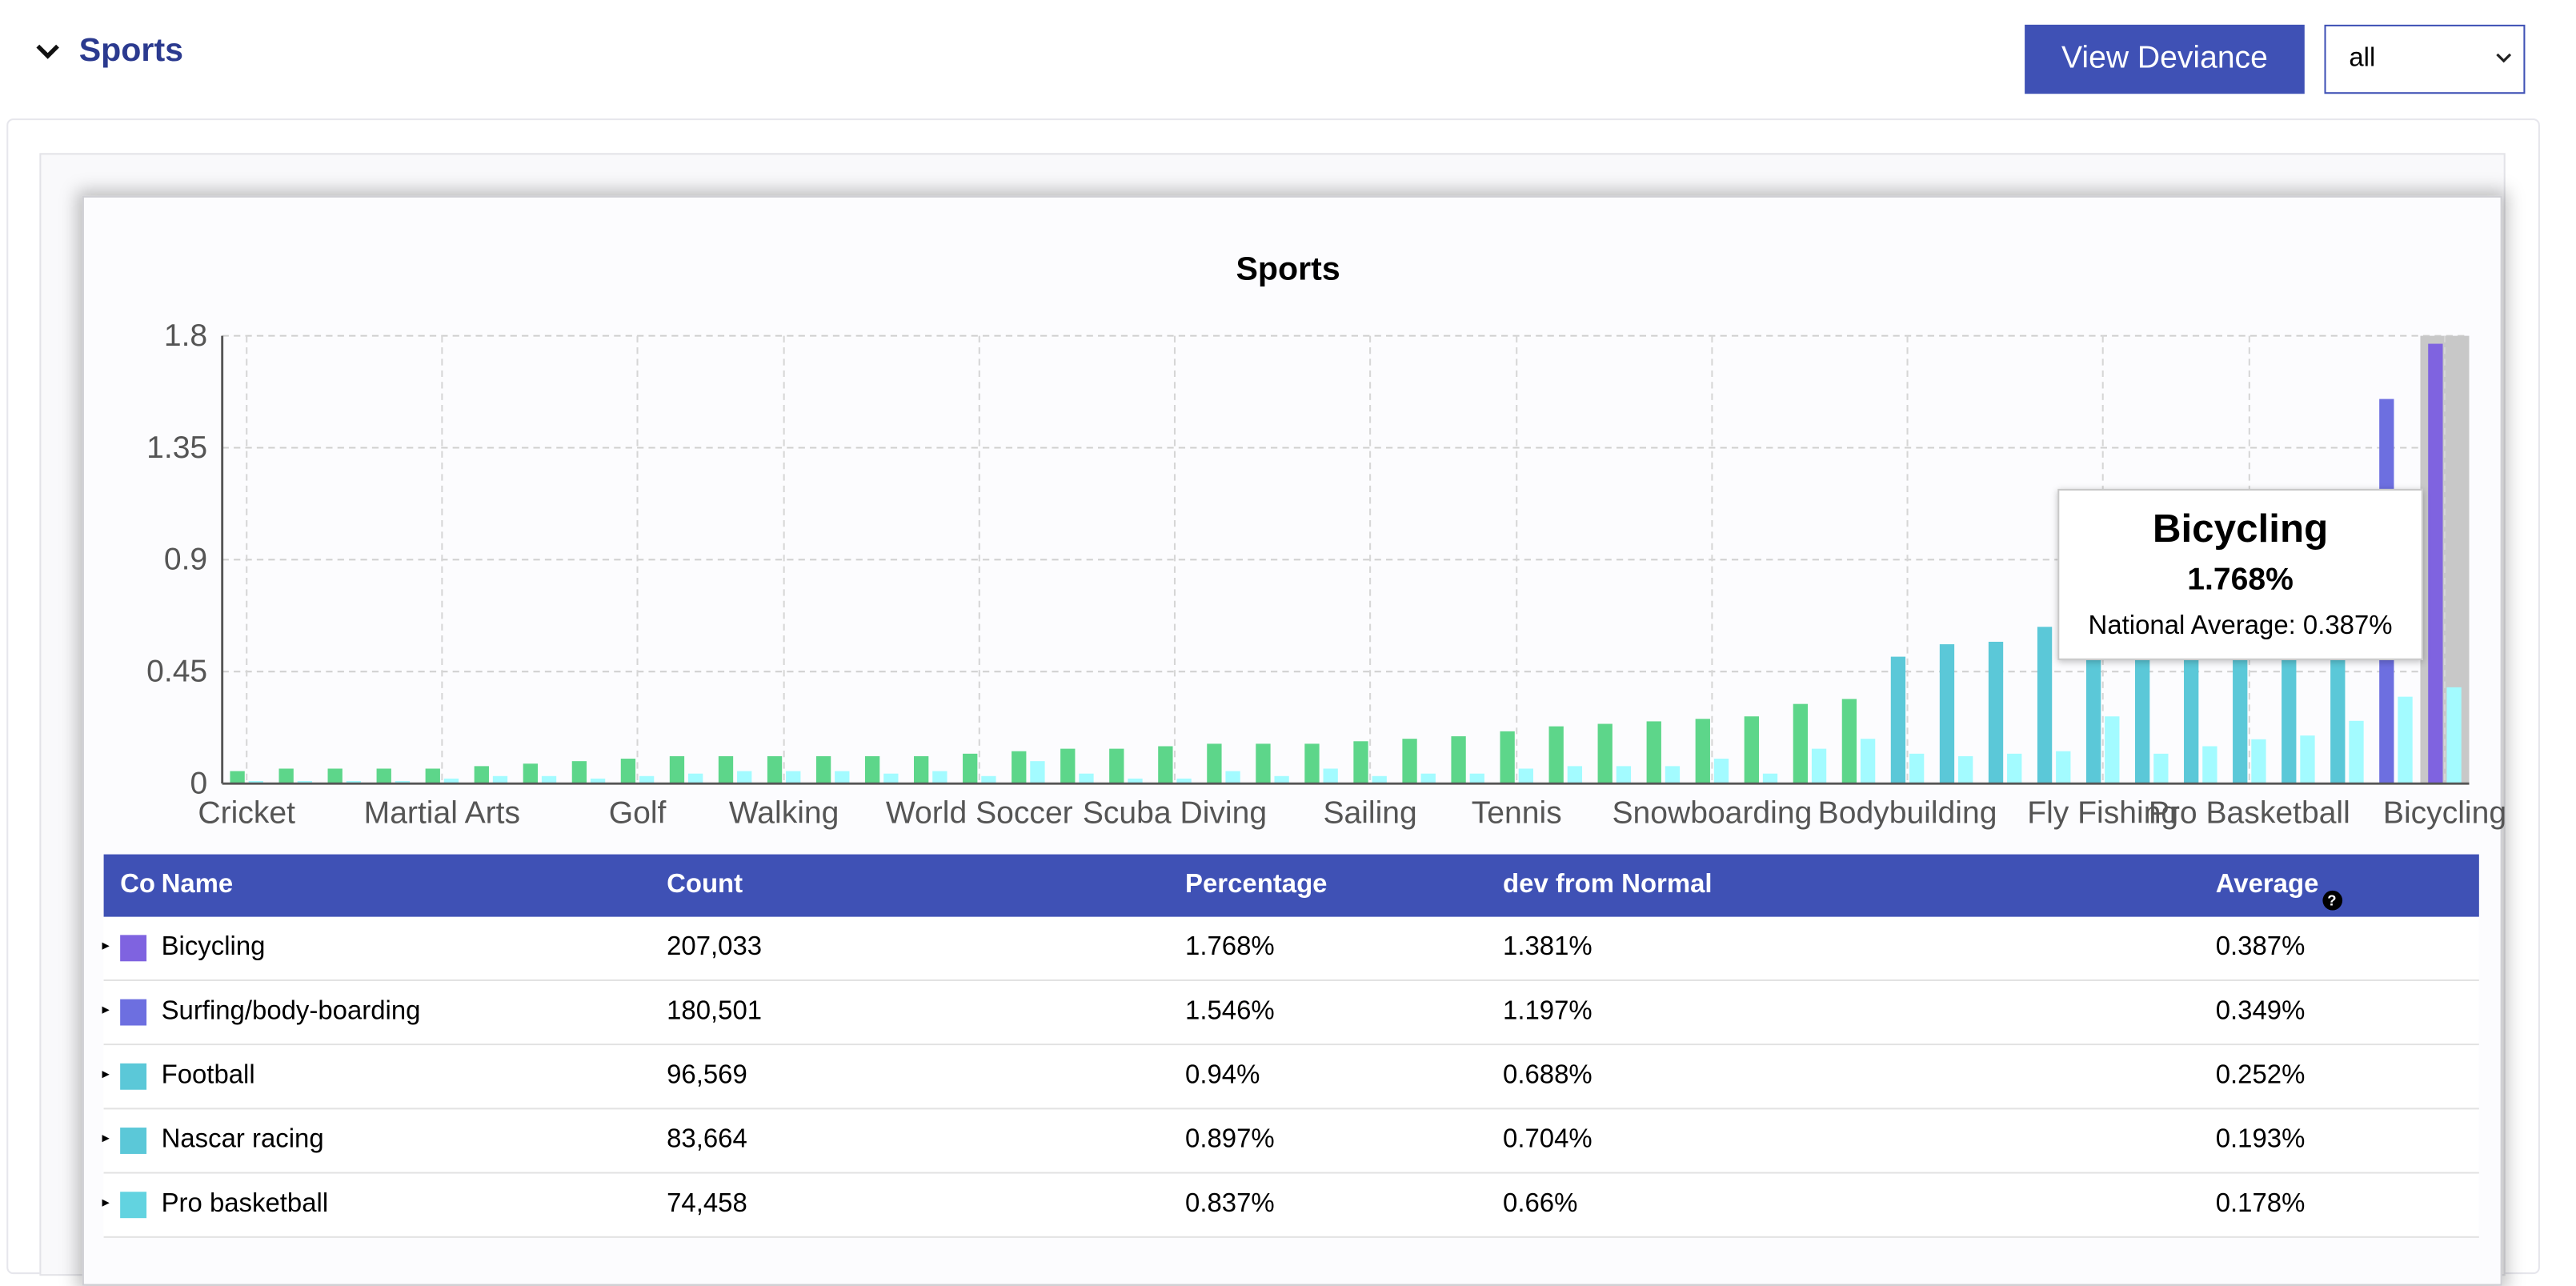  Describe the element at coordinates (2260, 948) in the screenshot. I see `cell-average: 0.387%` at that location.